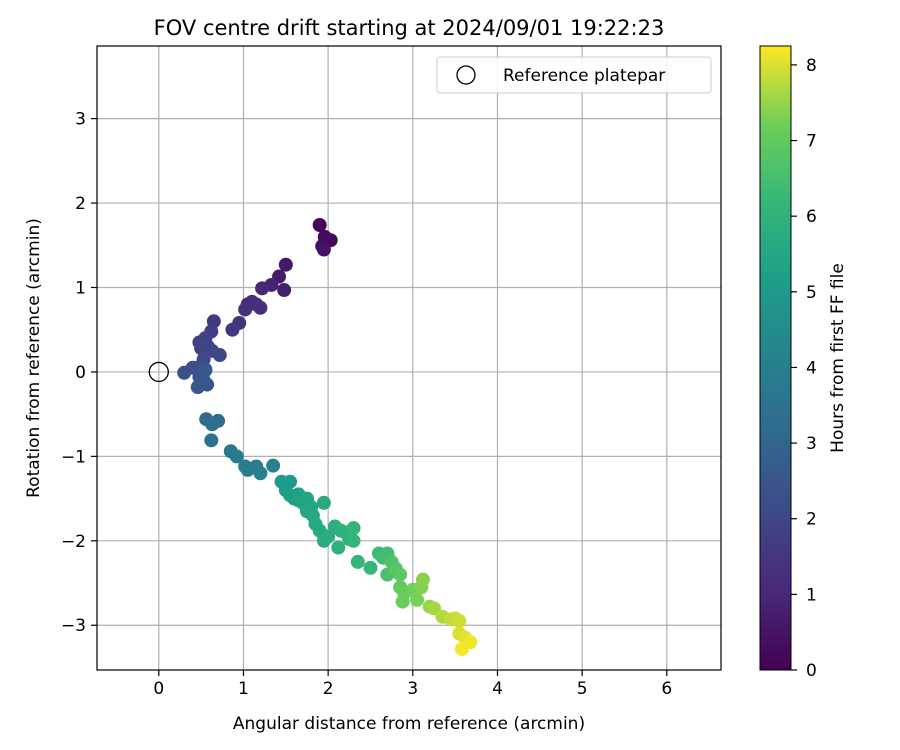 The width and height of the screenshot is (900, 750). Describe the element at coordinates (811, 444) in the screenshot. I see `colorbar-tick-label: 3` at that location.